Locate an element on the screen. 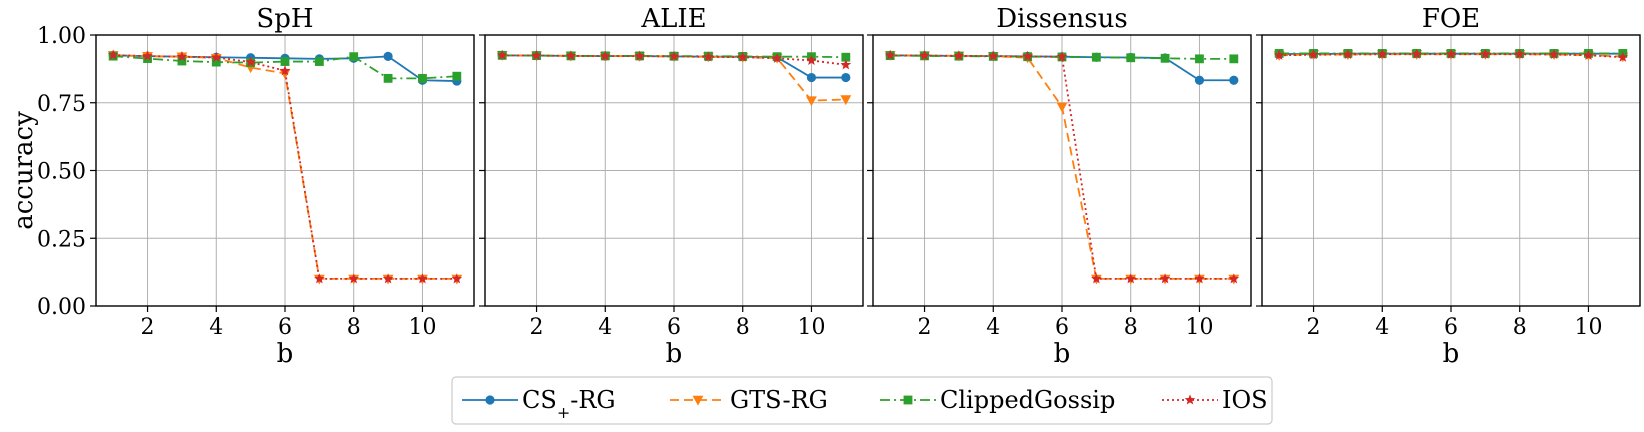 The width and height of the screenshot is (1644, 432). panel-title: FOE is located at coordinates (1451, 19).